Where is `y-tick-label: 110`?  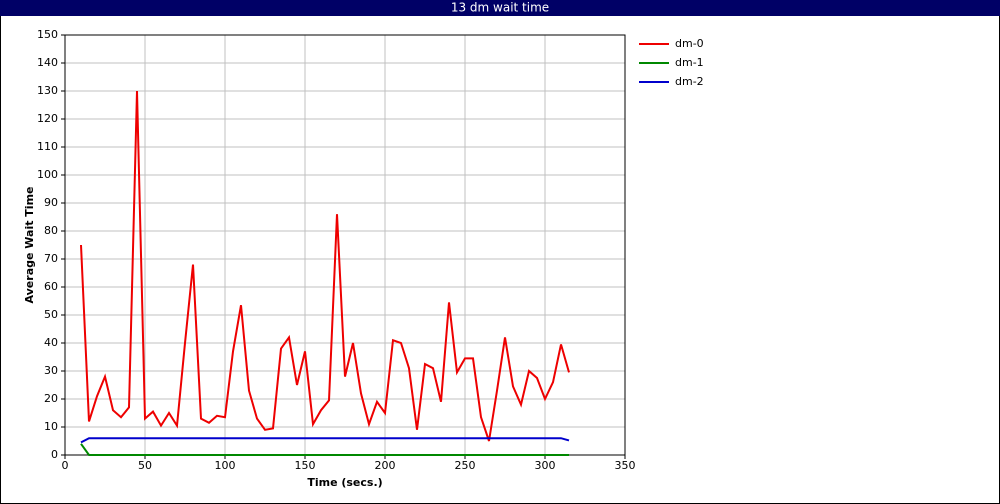 y-tick-label: 110 is located at coordinates (47, 146).